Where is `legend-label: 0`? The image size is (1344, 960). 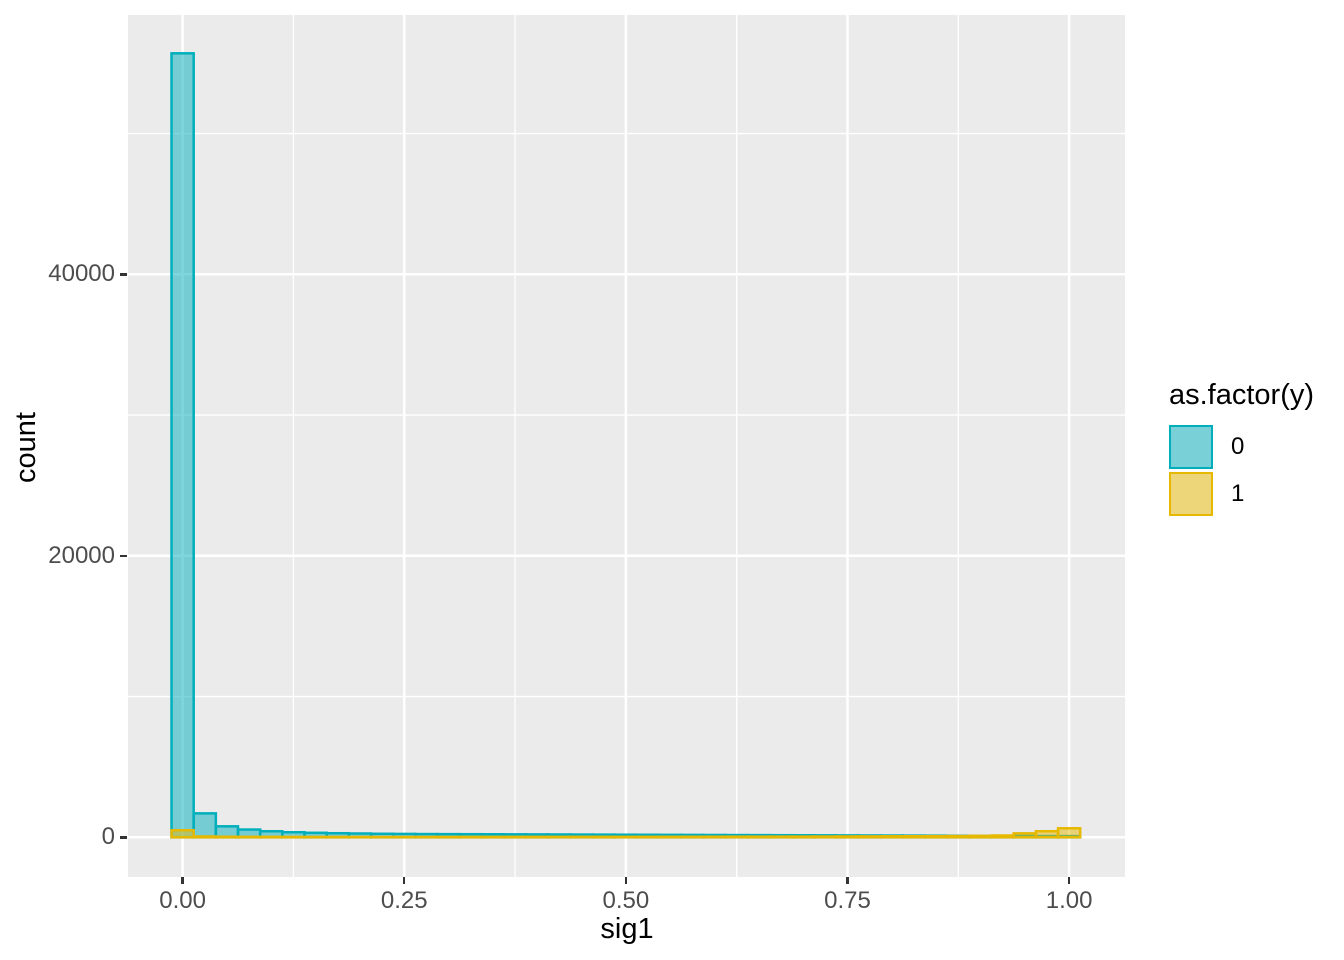 legend-label: 0 is located at coordinates (1238, 446).